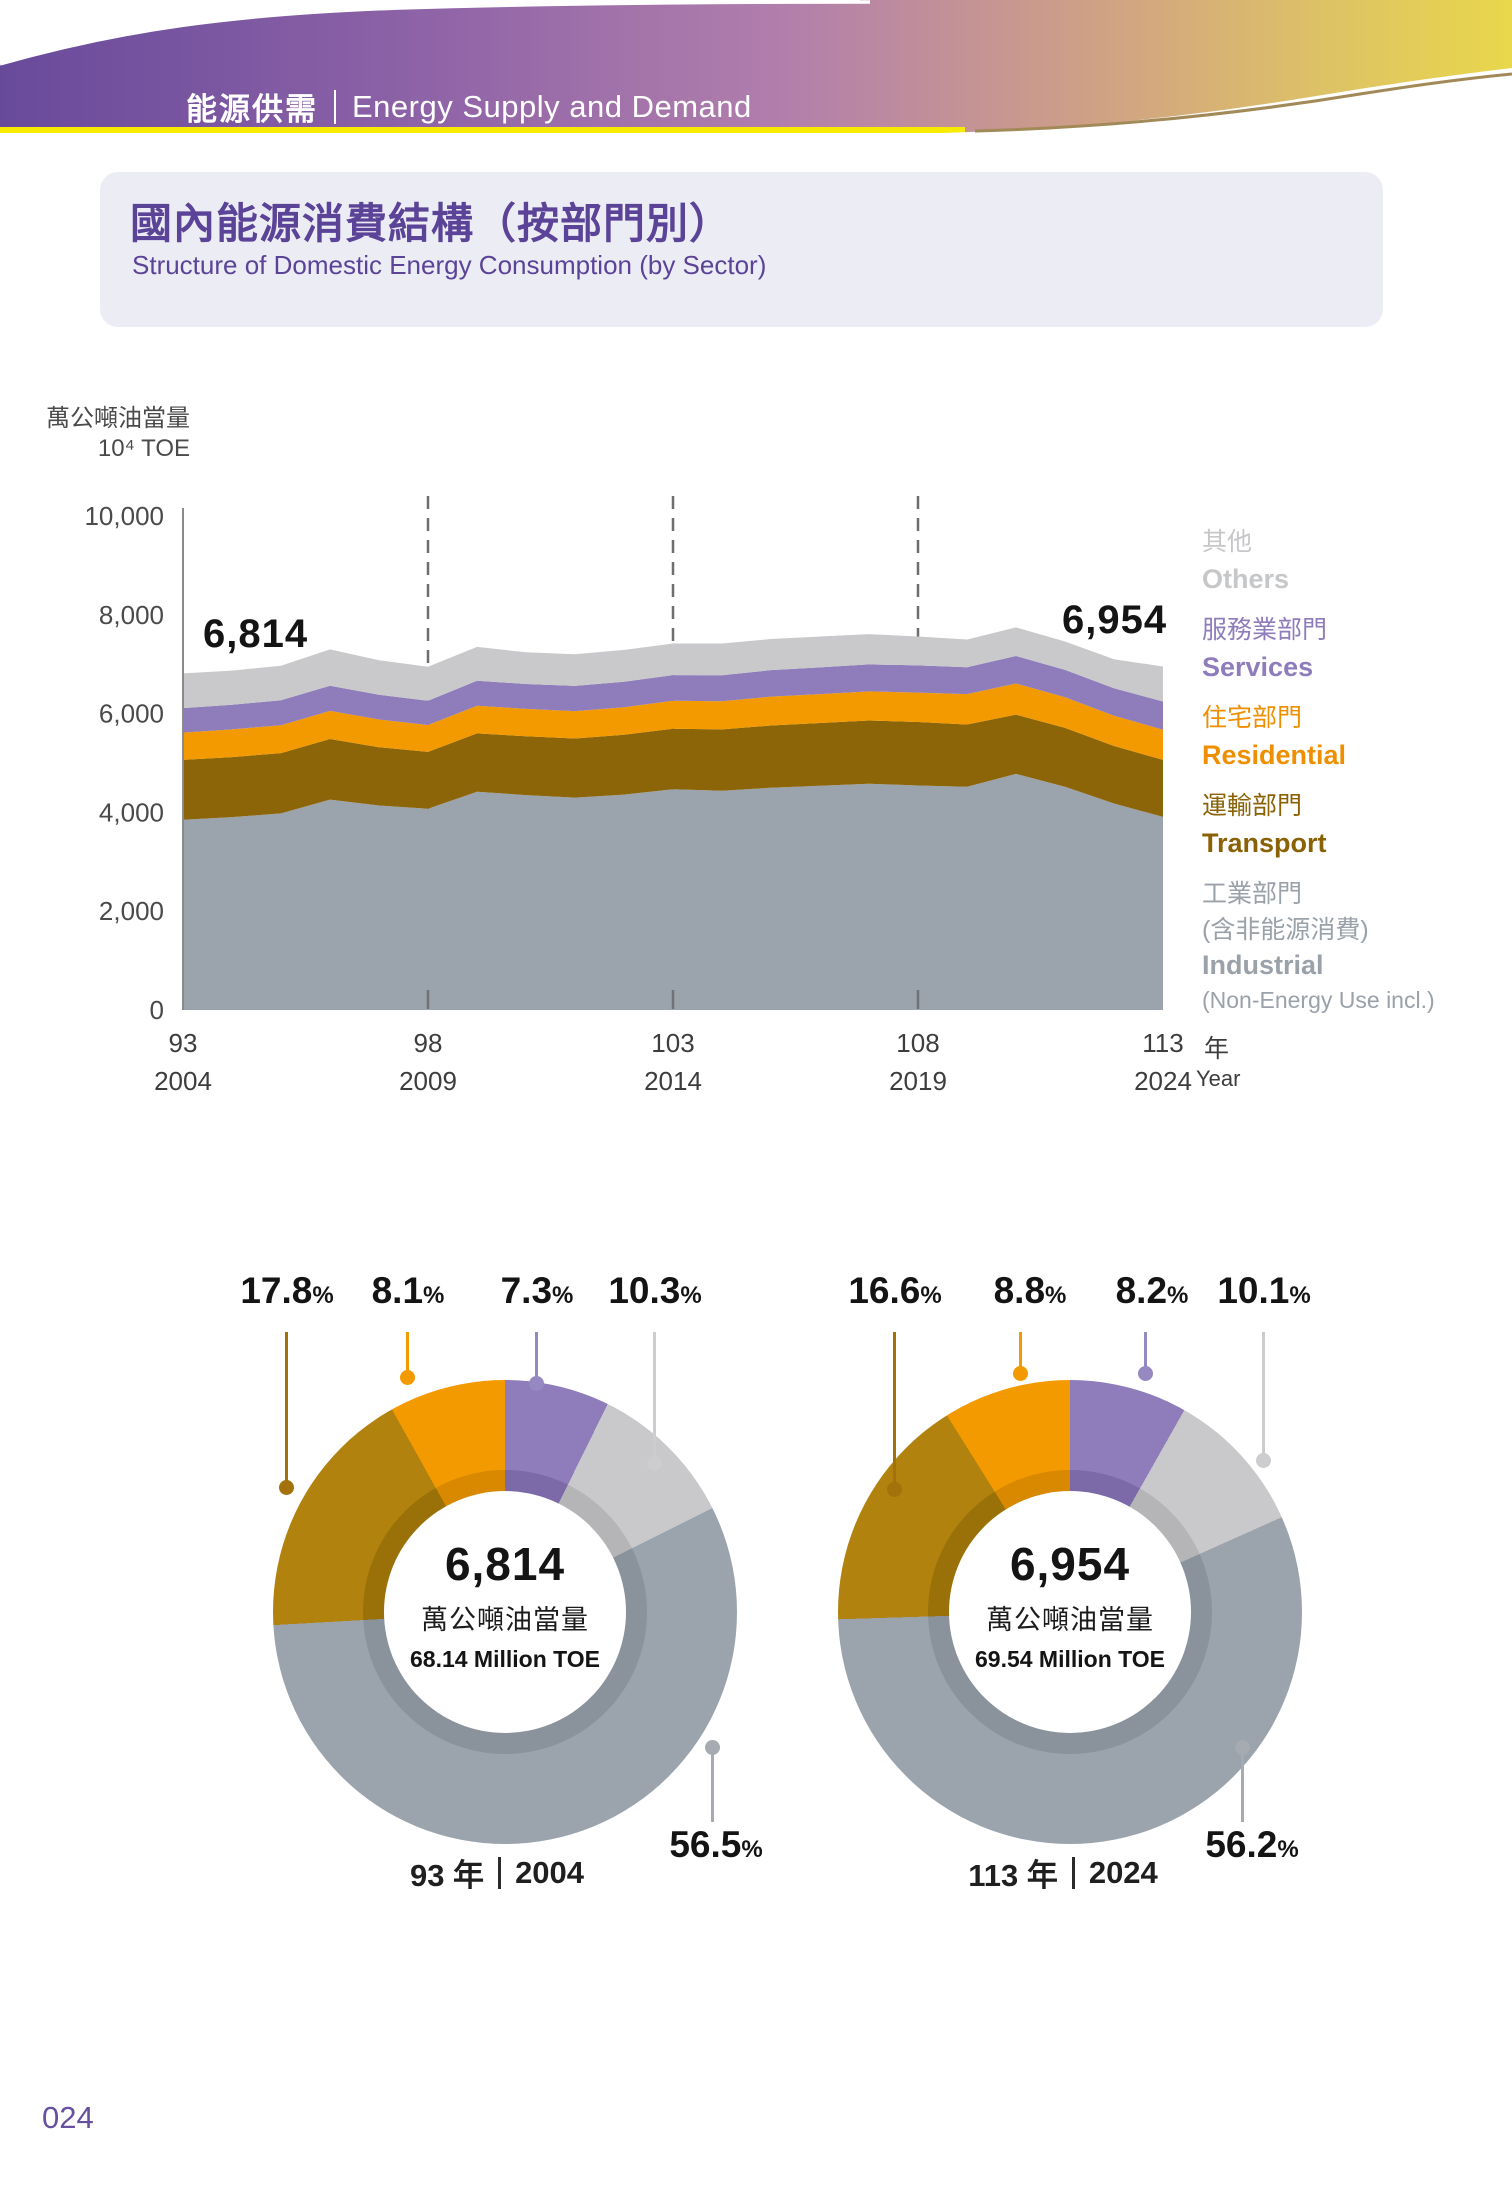 This screenshot has width=1512, height=2197. I want to click on pct-2004-services: 7.3%, so click(537, 1290).